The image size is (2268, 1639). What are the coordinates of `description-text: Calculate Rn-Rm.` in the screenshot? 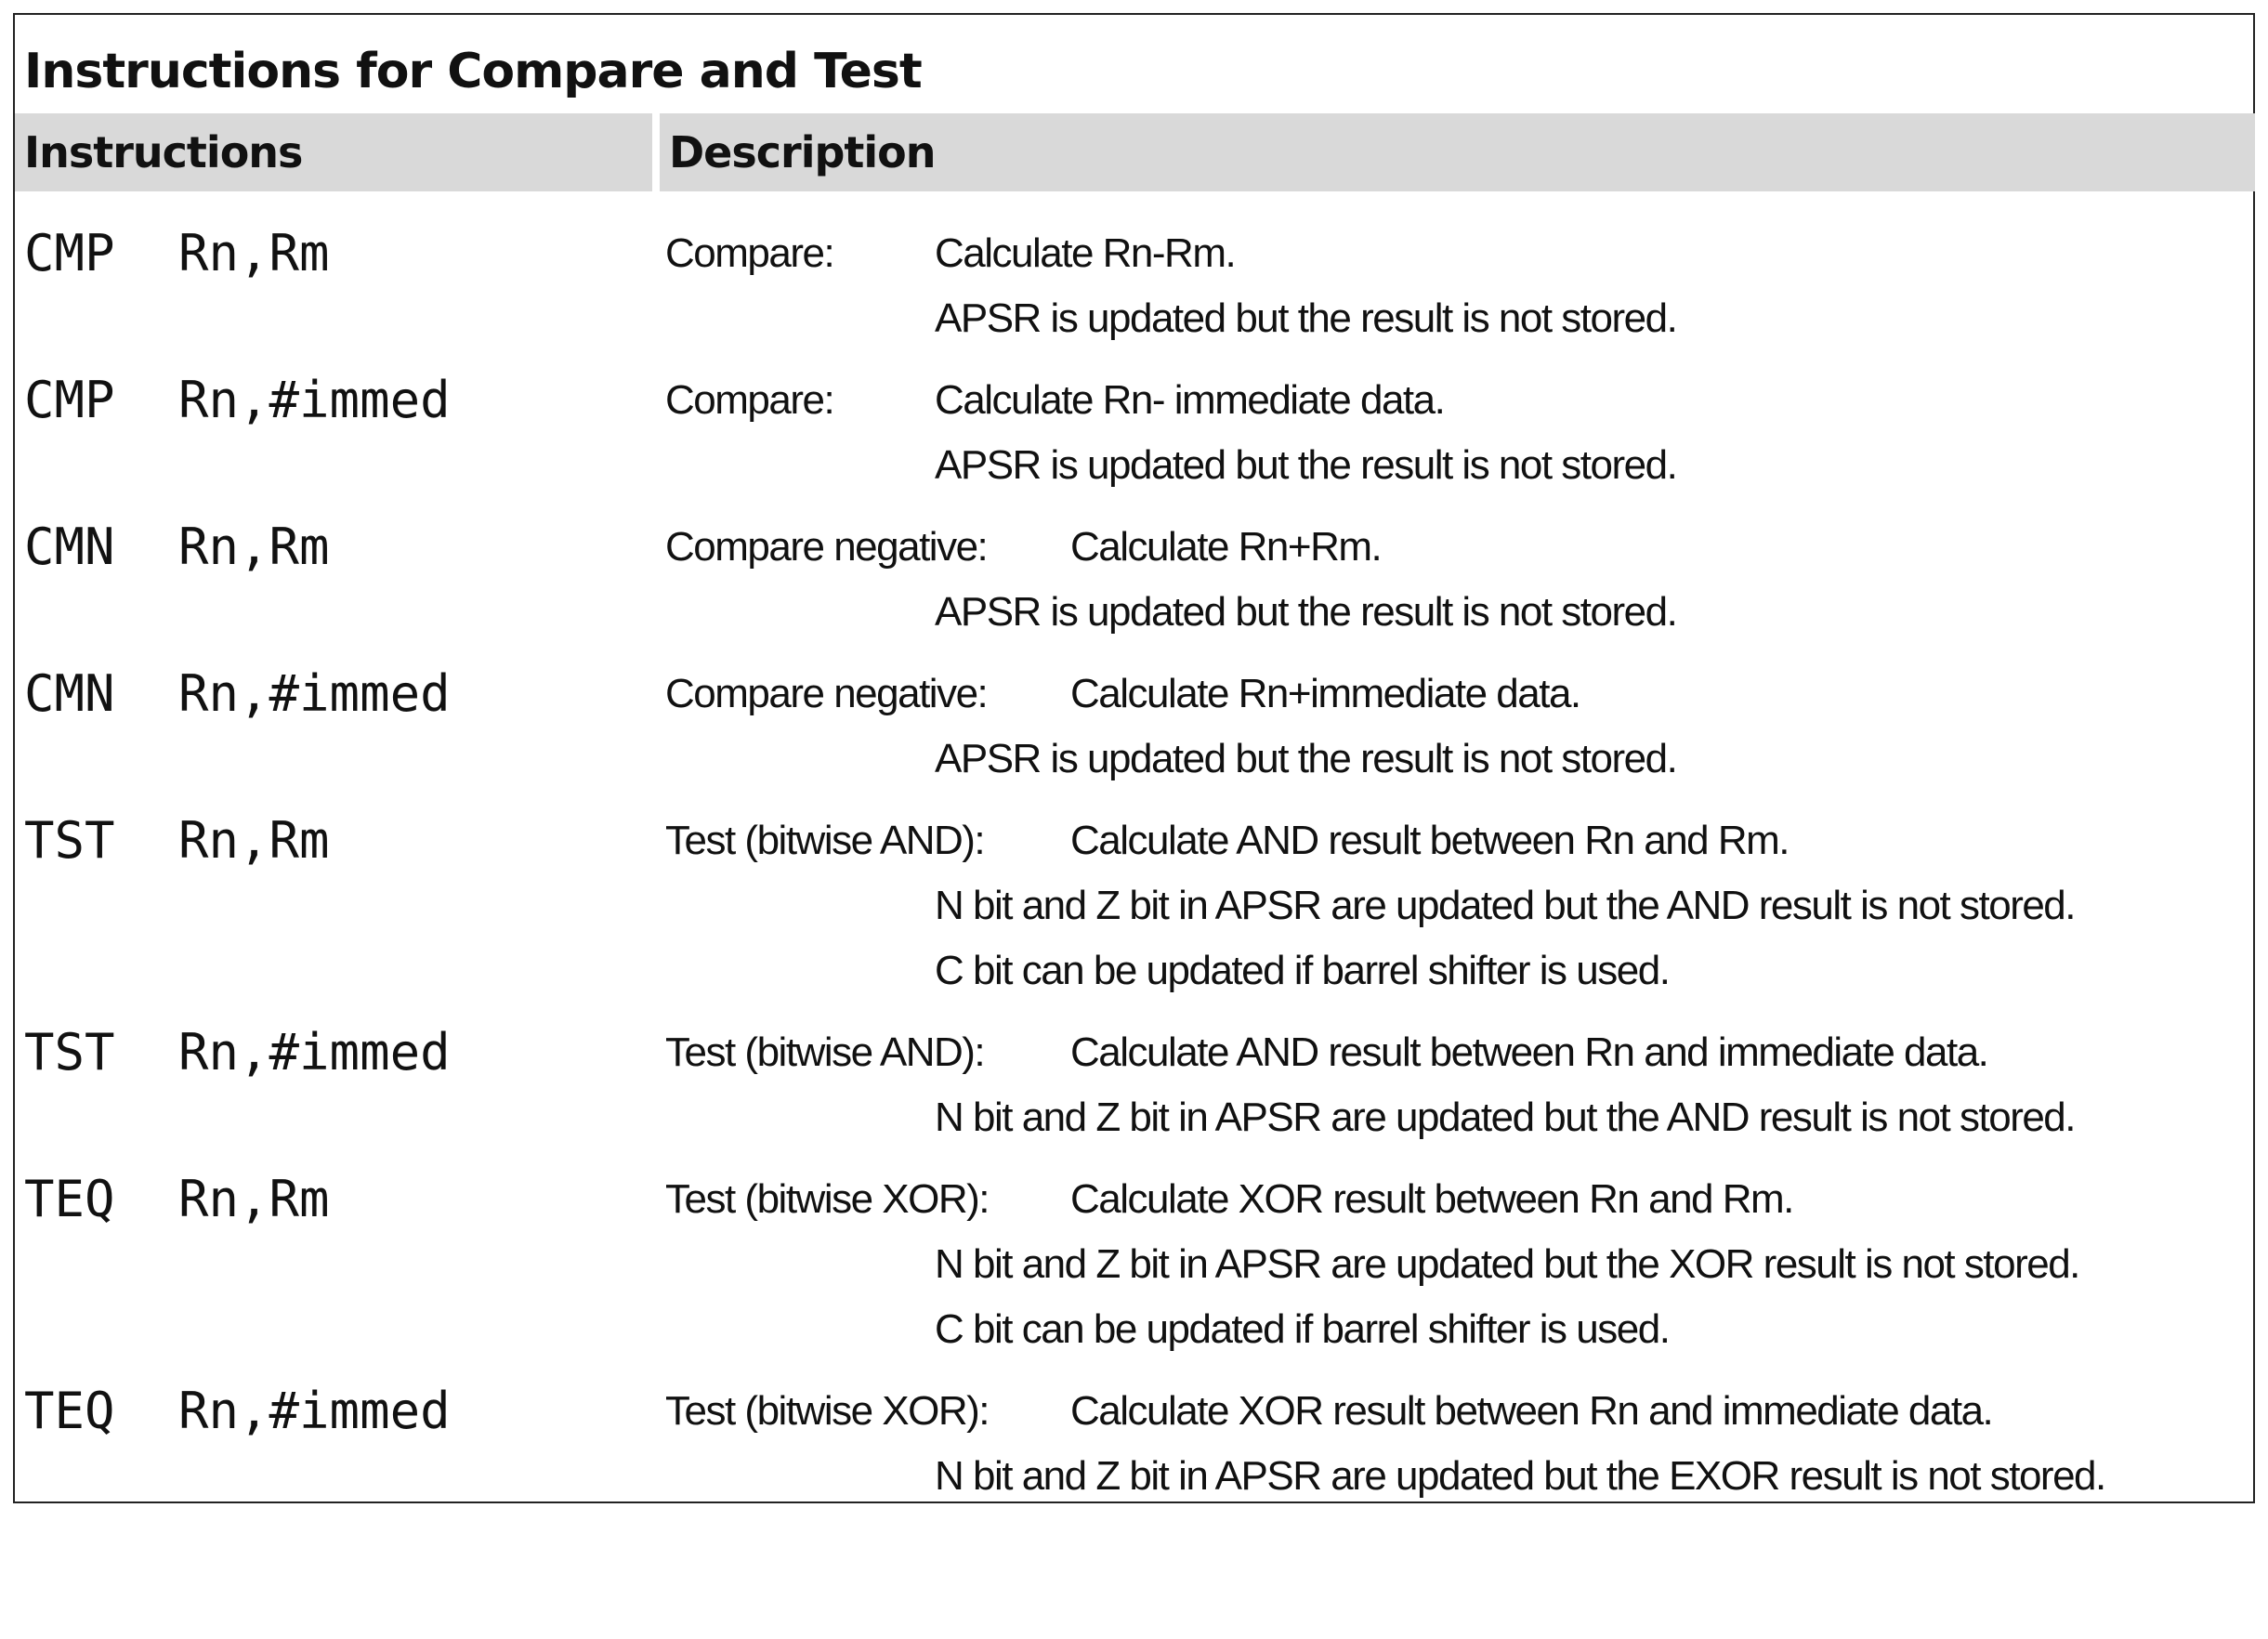 It's located at (1086, 253).